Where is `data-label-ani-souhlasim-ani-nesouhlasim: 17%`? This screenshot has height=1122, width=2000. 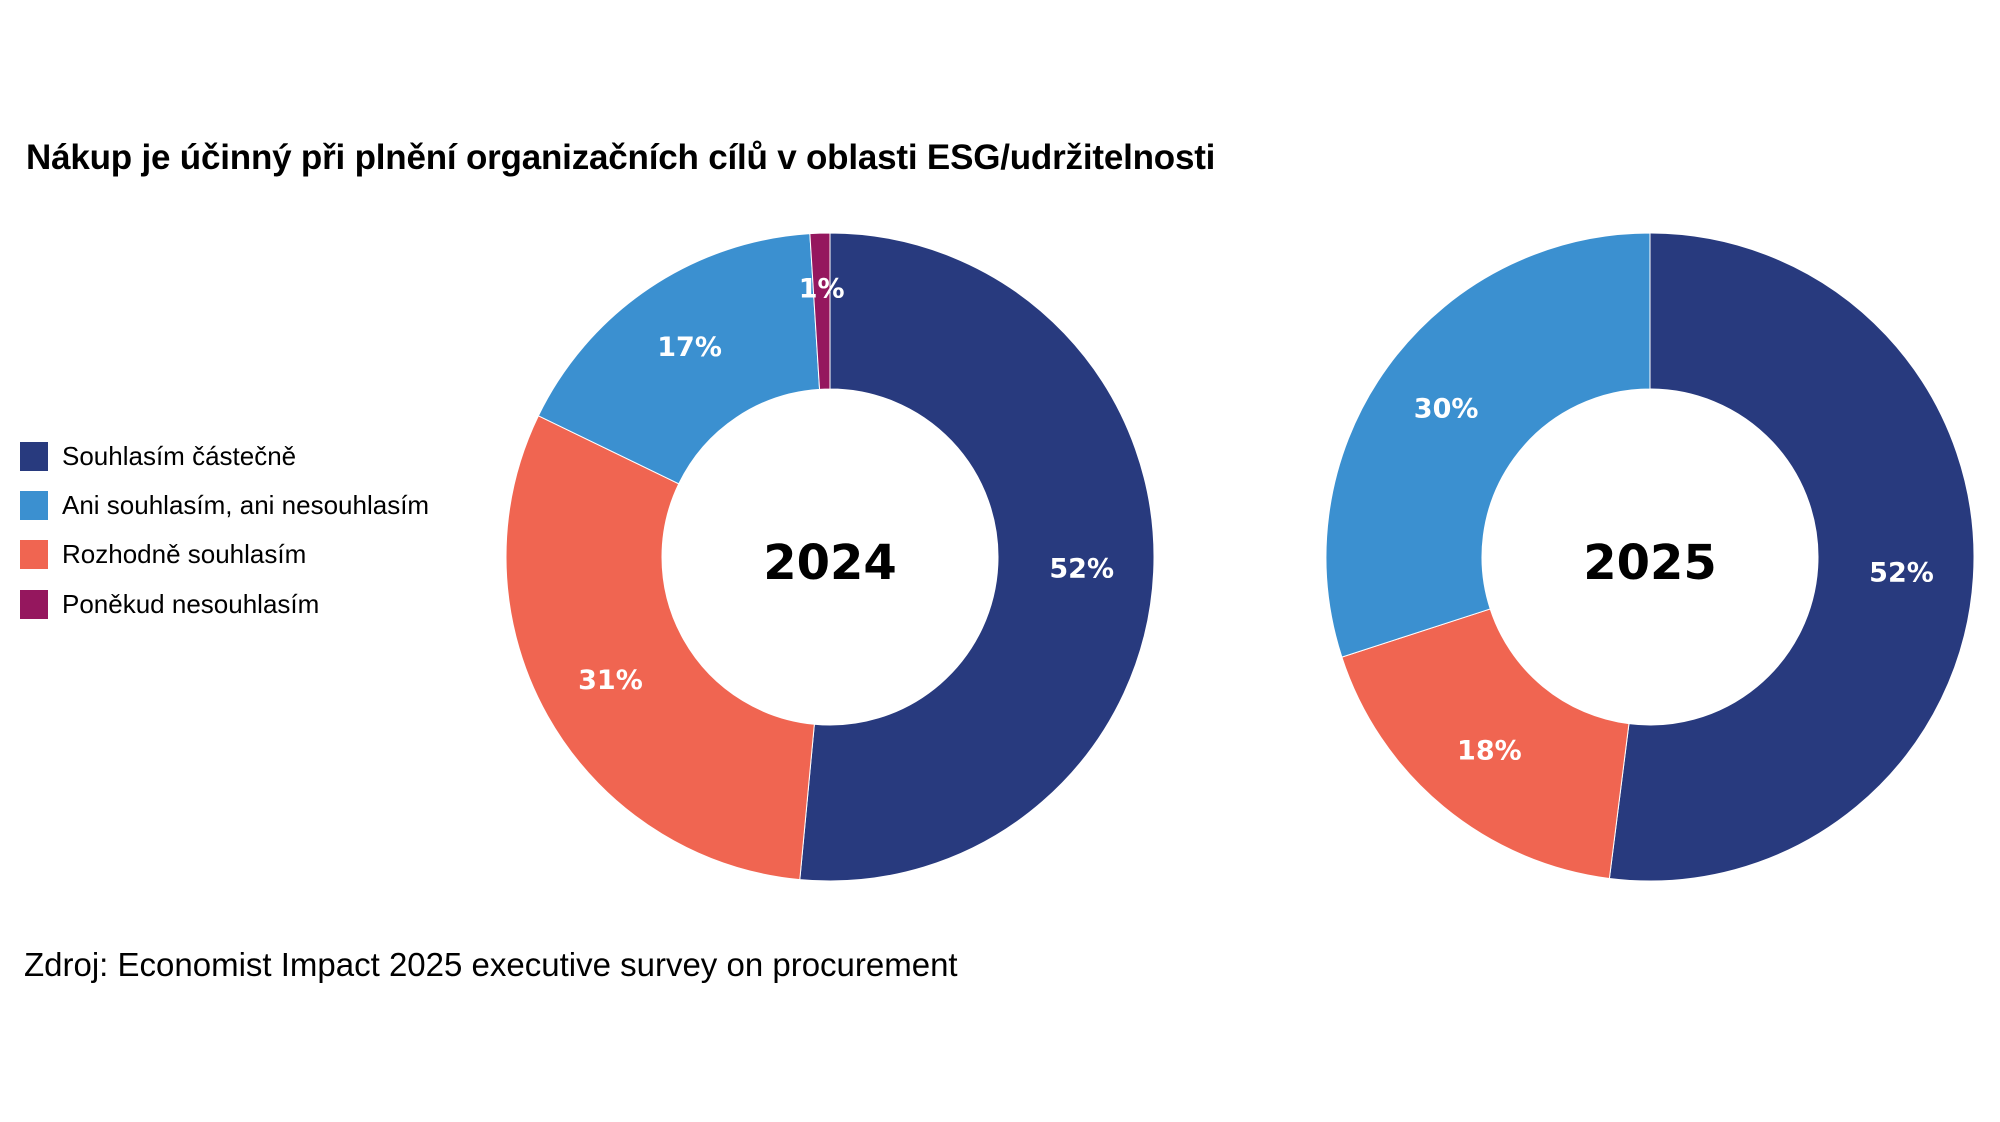
data-label-ani-souhlasim-ani-nesouhlasim: 17% is located at coordinates (689, 347).